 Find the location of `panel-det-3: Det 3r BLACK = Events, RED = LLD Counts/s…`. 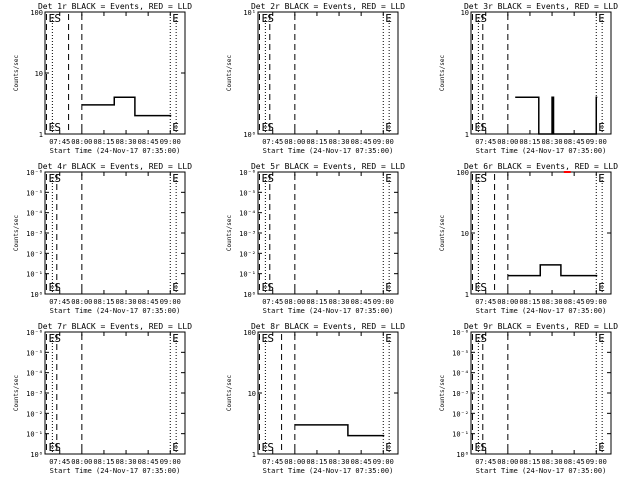

panel-det-3: Det 3r BLACK = Events, RED = LLD Counts/s… is located at coordinates (528, 78).